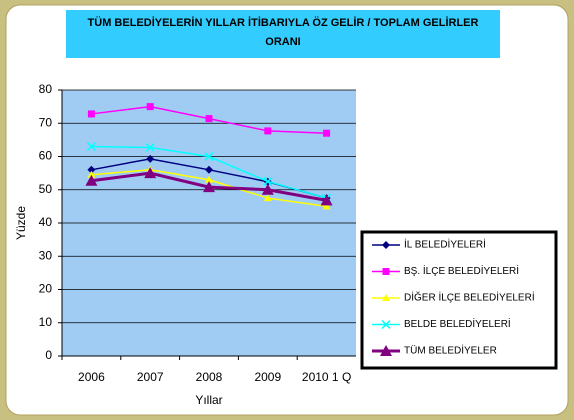  I want to click on y-tick-label: 20, so click(46, 289).